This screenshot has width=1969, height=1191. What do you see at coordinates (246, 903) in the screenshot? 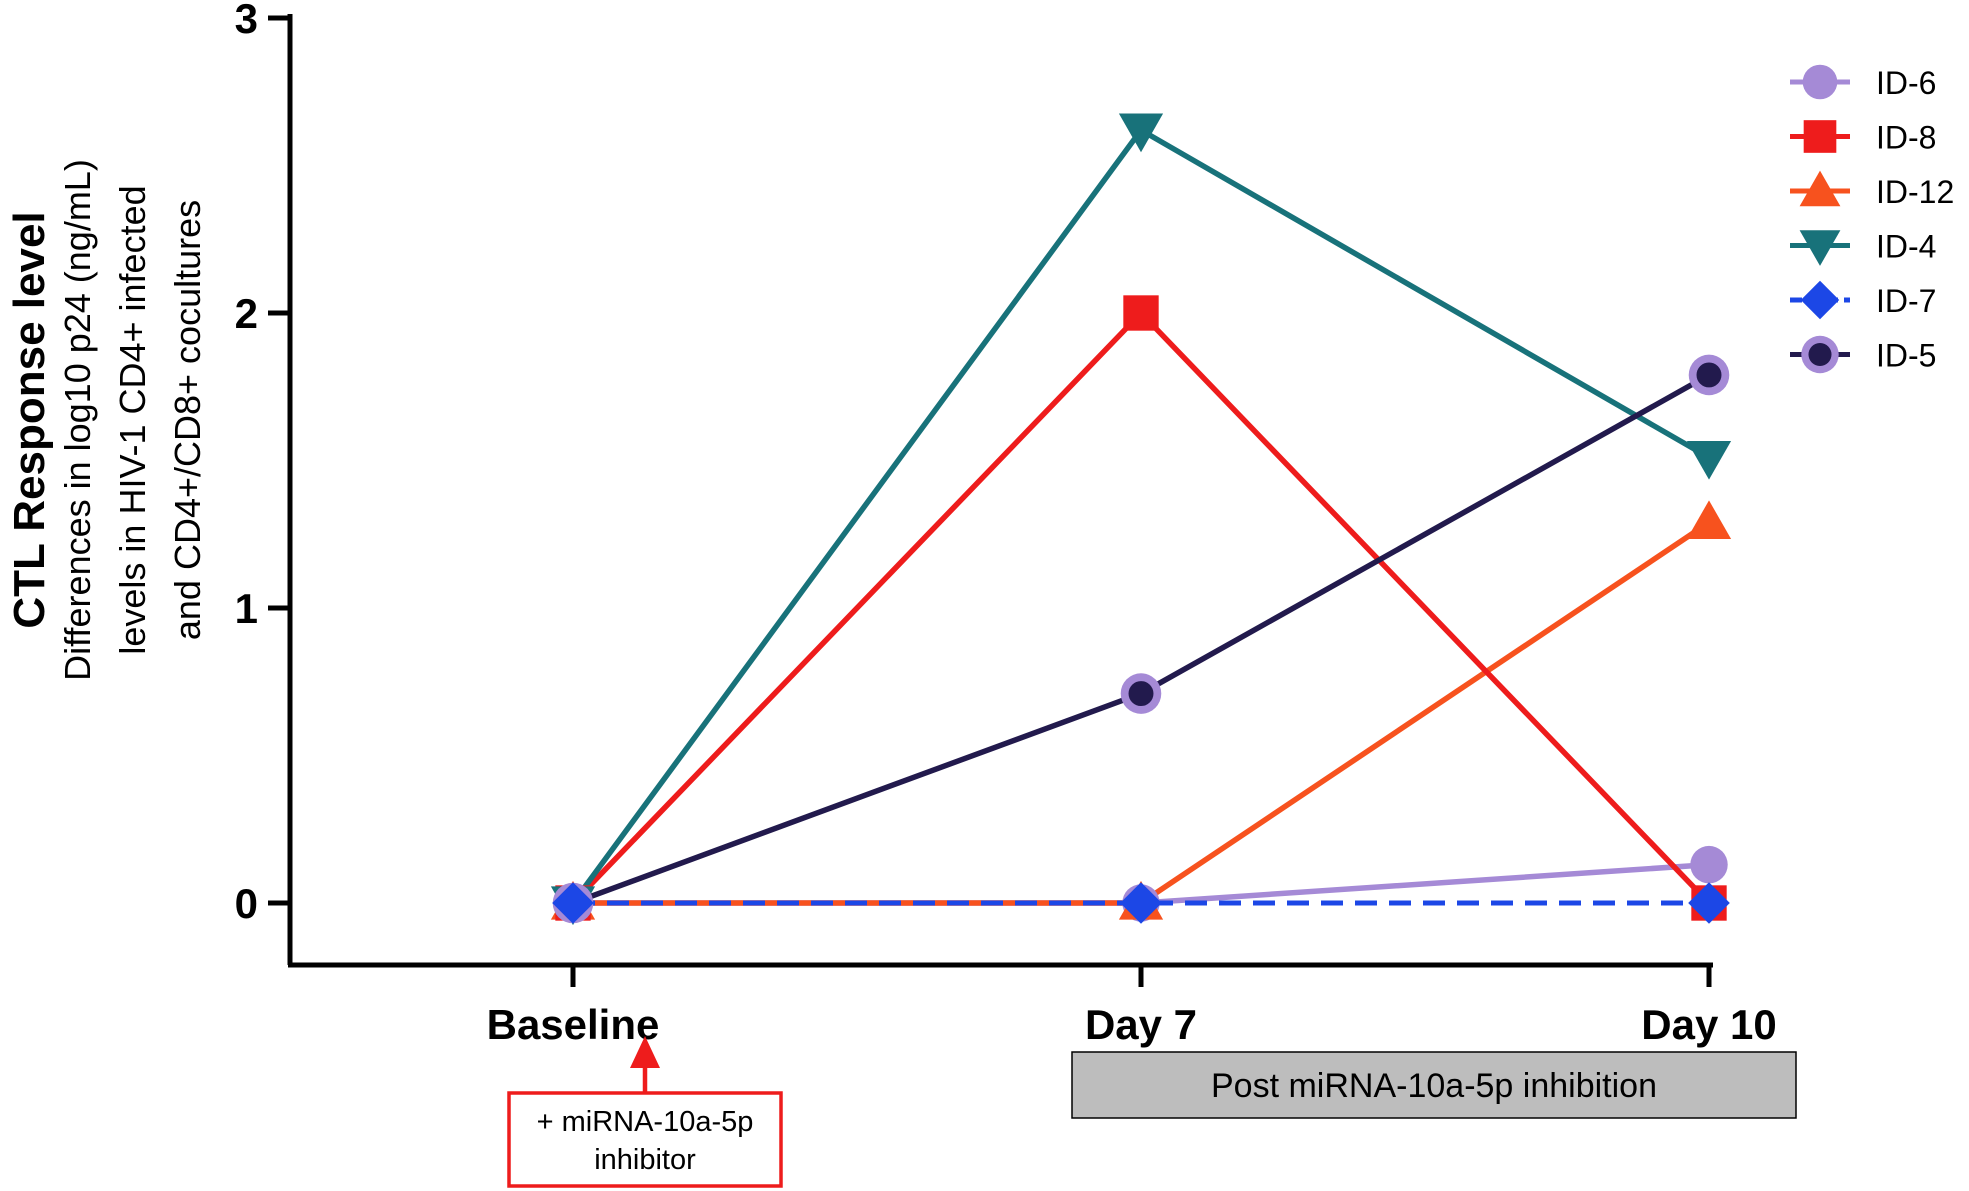
I see `y-tick-label: 0` at bounding box center [246, 903].